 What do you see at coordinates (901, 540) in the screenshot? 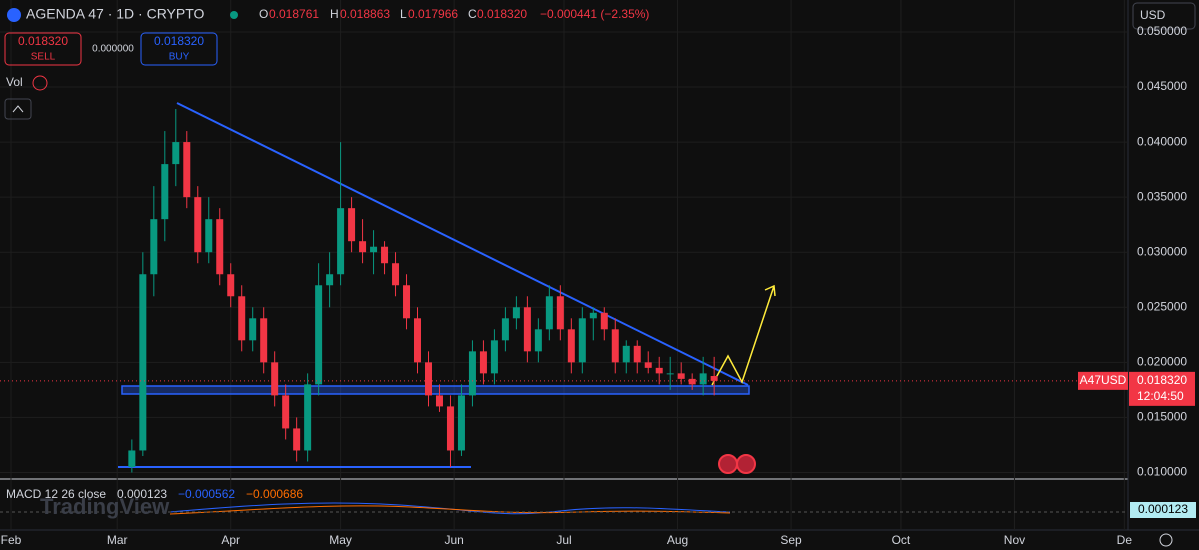
I see `x-tick-label: Oct` at bounding box center [901, 540].